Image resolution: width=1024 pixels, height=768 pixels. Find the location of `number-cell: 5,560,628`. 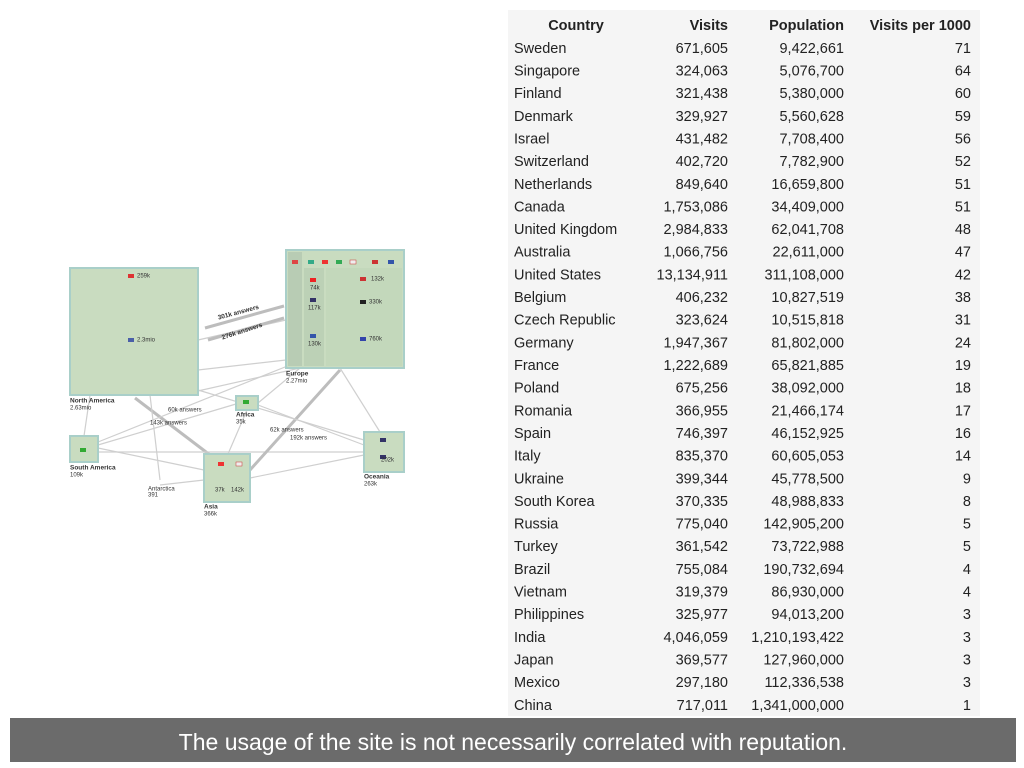

number-cell: 5,560,628 is located at coordinates (811, 117).